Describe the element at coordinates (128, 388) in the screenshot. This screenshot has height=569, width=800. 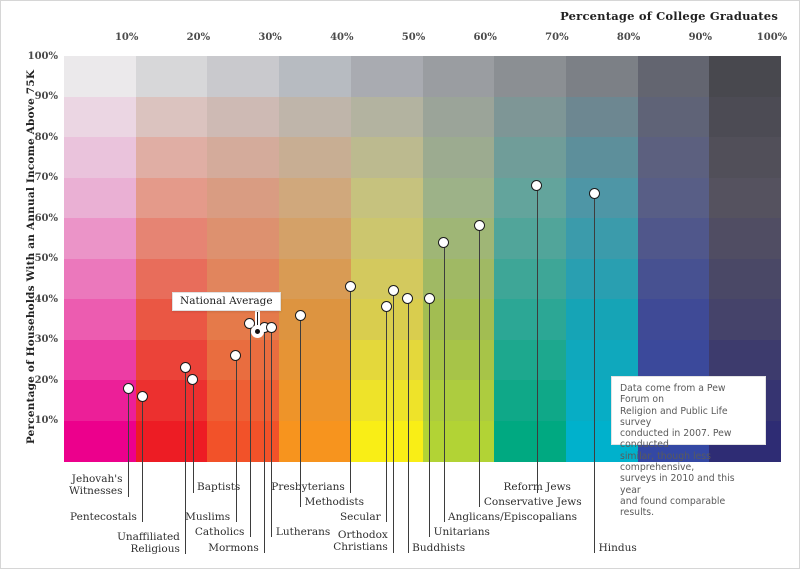
I see `data-point-jehovah-s-witnesses` at that location.